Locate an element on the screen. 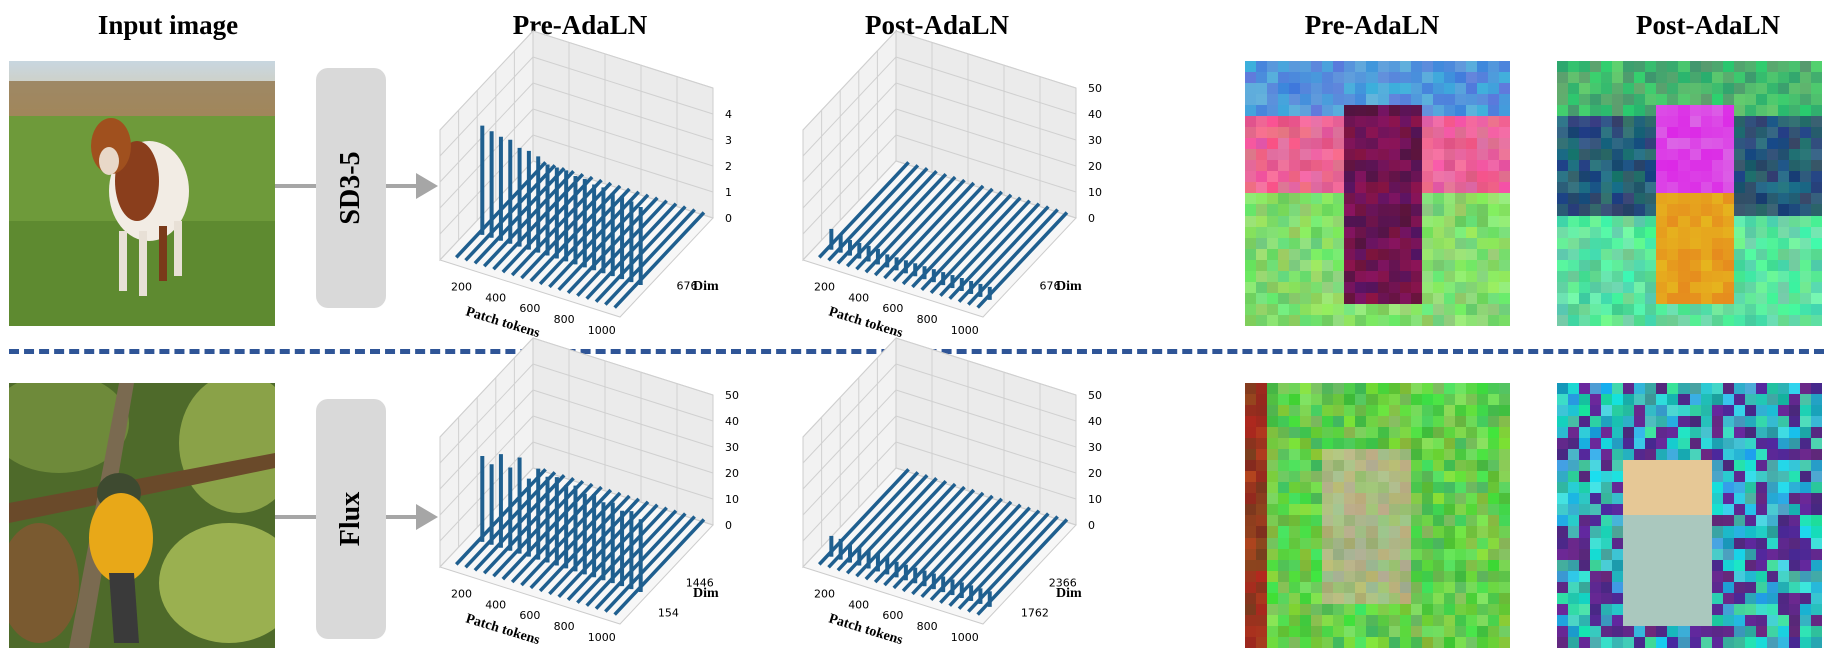  bar-row is located at coordinates (1003, 561).